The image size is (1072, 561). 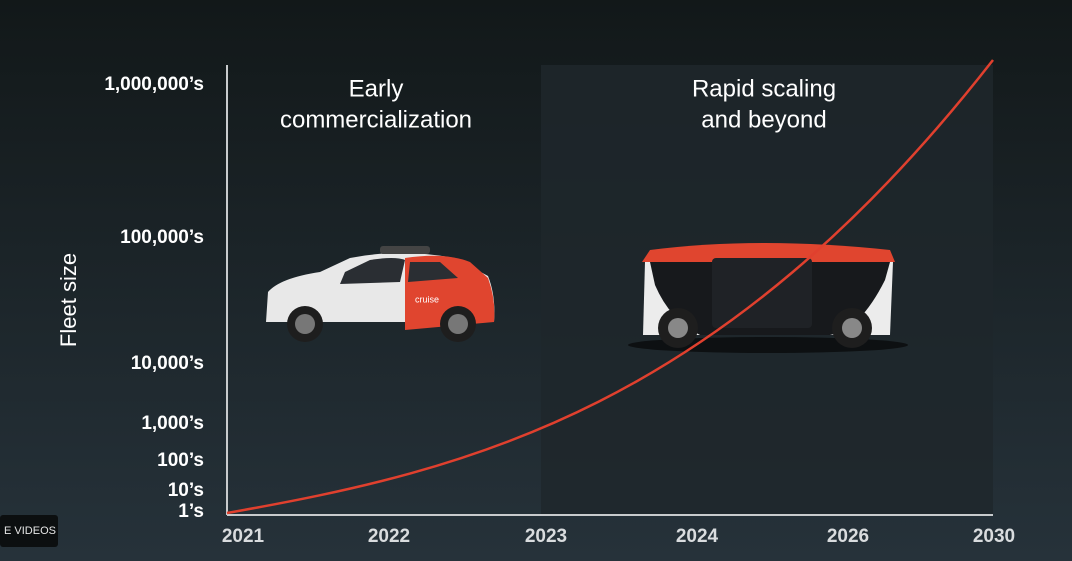 What do you see at coordinates (243, 536) in the screenshot?
I see `x-label: 2021` at bounding box center [243, 536].